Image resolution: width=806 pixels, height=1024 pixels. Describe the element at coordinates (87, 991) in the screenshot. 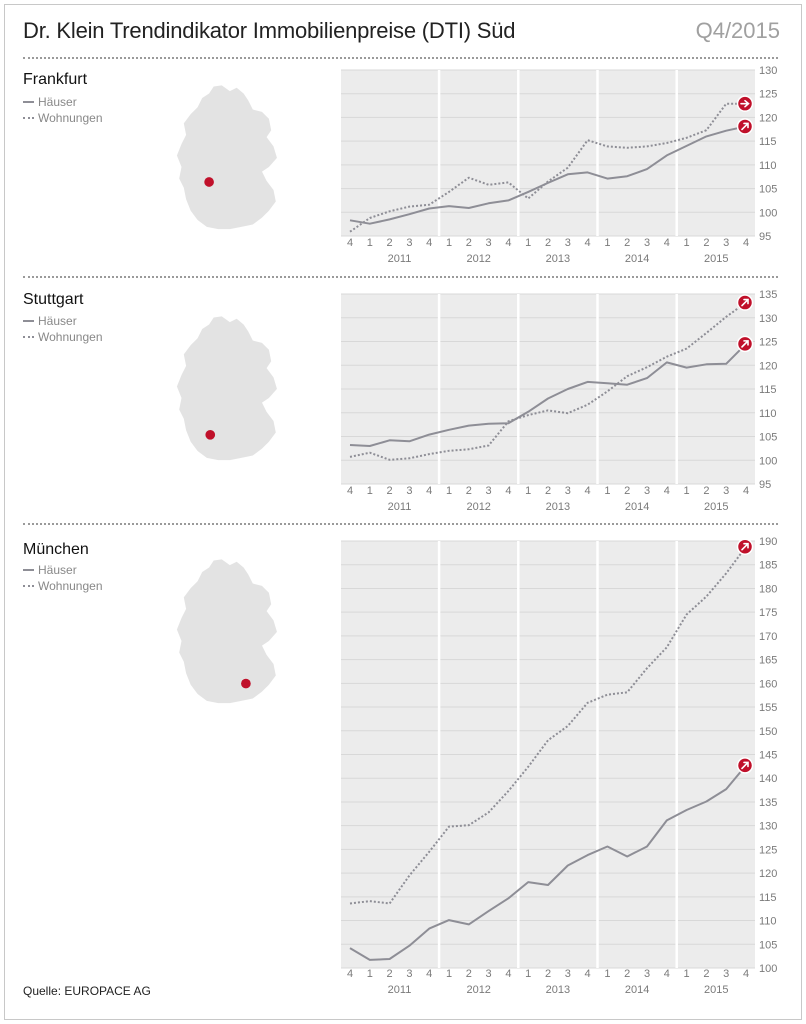

I see `source-note: Quelle: EUROPACE AG` at that location.